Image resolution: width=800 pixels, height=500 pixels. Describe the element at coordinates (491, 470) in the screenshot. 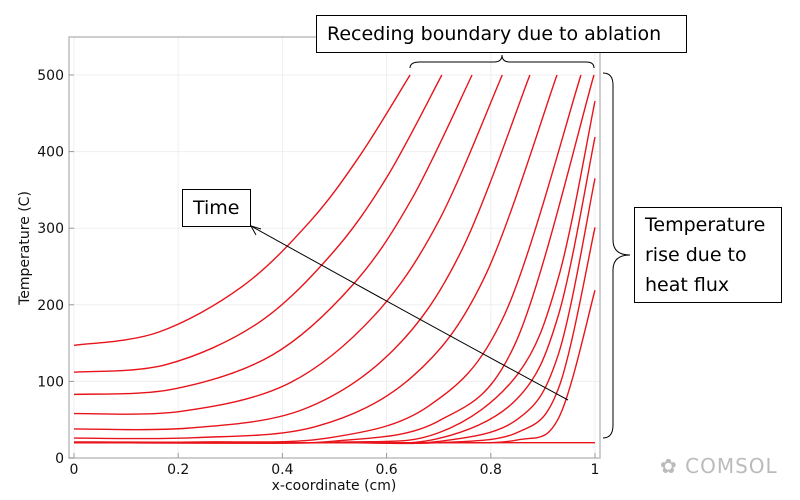

I see `x-tick-label: 0.8` at that location.